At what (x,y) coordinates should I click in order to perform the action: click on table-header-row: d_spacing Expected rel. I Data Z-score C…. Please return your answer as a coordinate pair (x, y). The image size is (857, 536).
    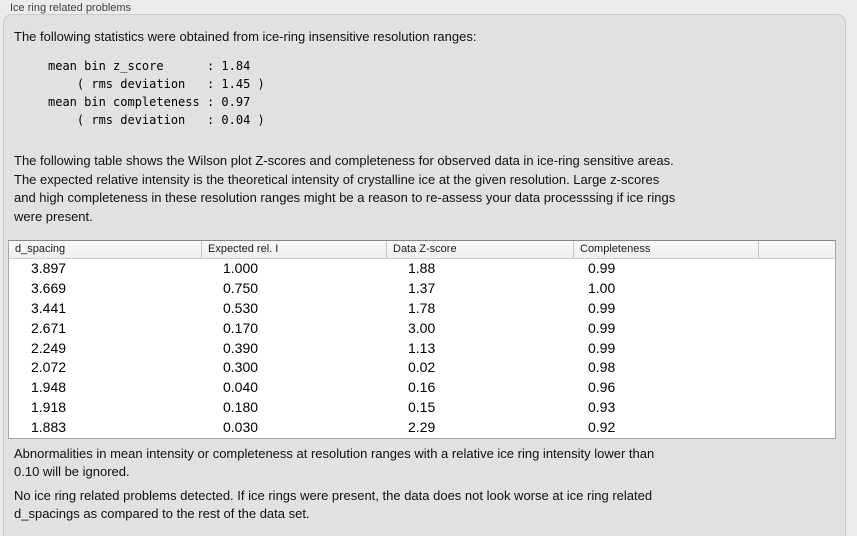
    Looking at the image, I should click on (422, 250).